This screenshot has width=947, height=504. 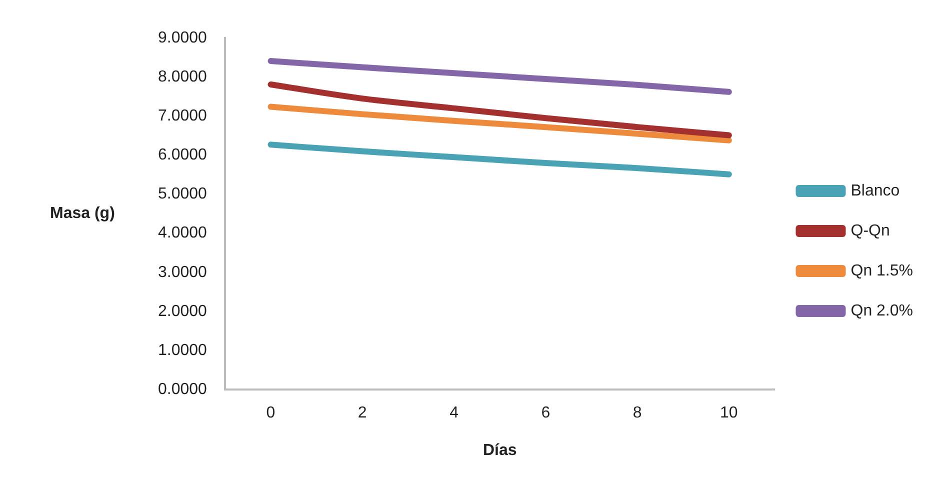 I want to click on x-tick-label: 0, so click(x=271, y=413).